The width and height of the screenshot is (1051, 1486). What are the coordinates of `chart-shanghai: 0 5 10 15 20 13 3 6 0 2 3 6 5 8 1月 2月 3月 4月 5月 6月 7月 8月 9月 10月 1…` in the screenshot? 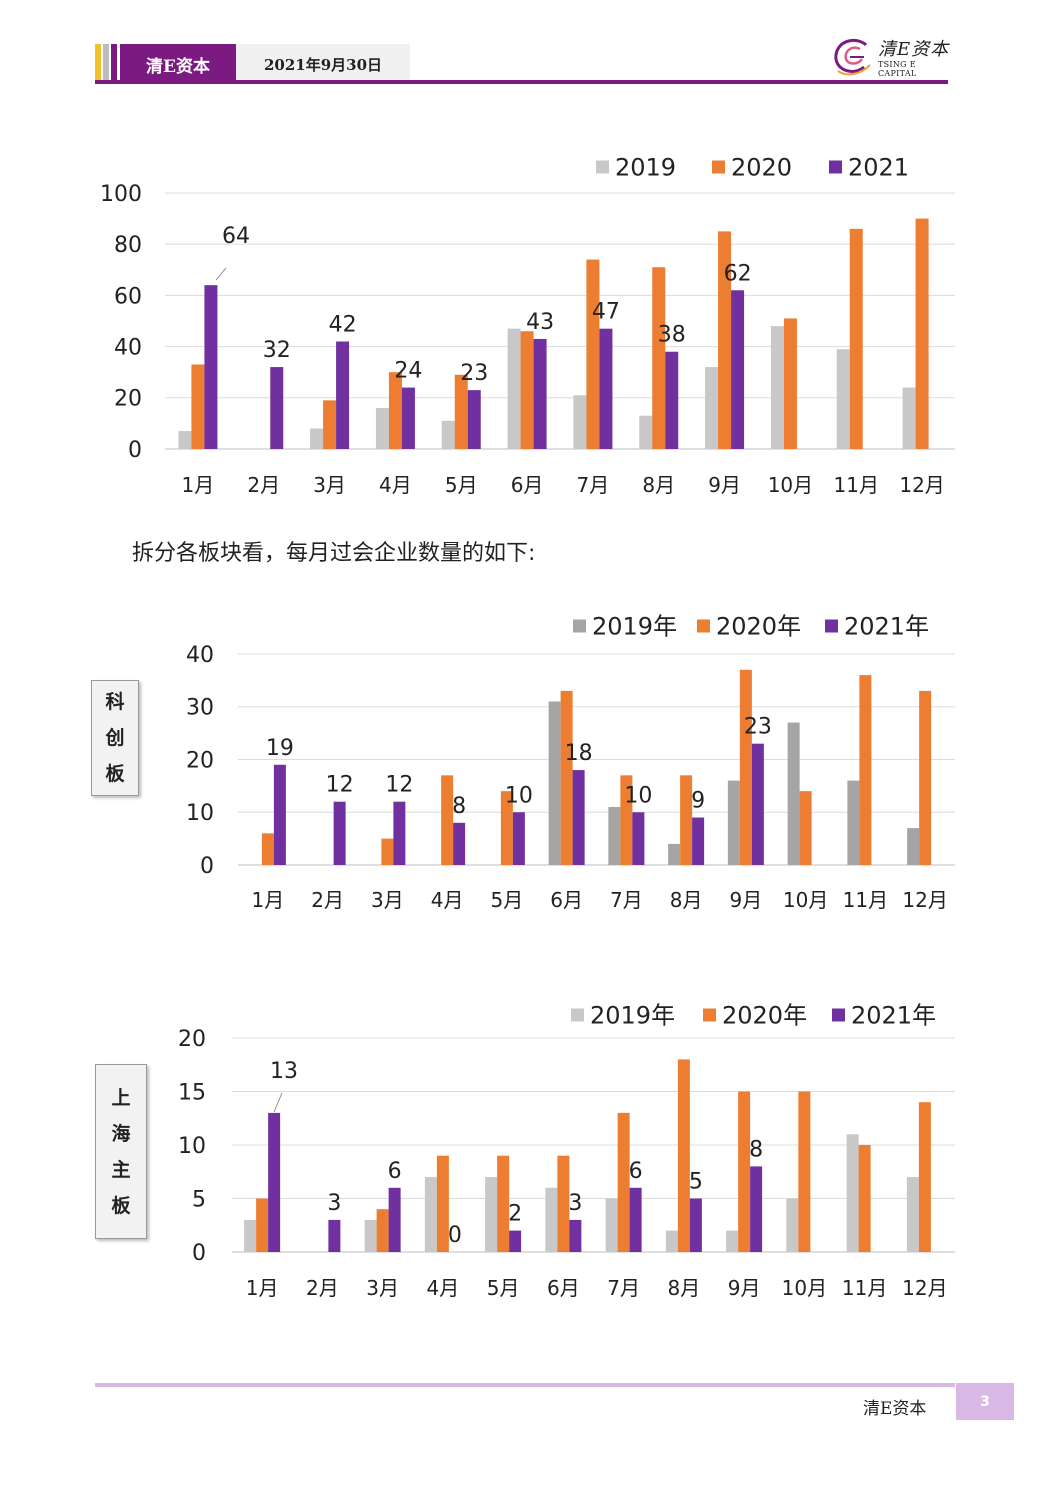 It's located at (566, 1151).